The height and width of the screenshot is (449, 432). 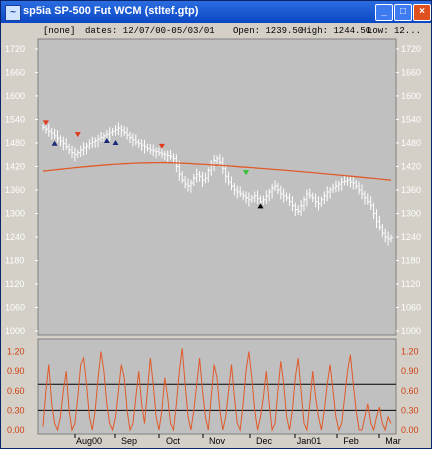 What do you see at coordinates (411, 72) in the screenshot?
I see `price-tick-label-right: 1660` at bounding box center [411, 72].